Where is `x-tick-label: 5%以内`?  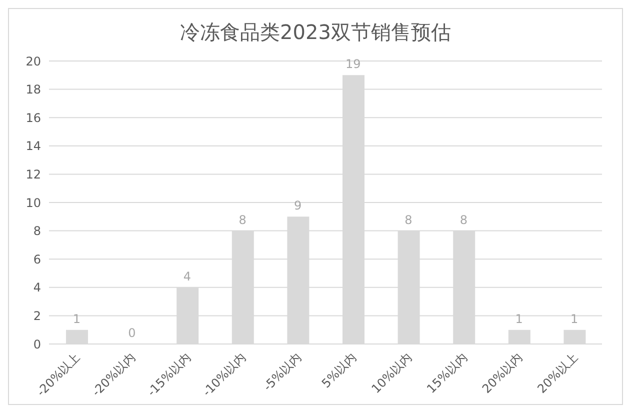 x-tick-label: 5%以内 is located at coordinates (339, 370).